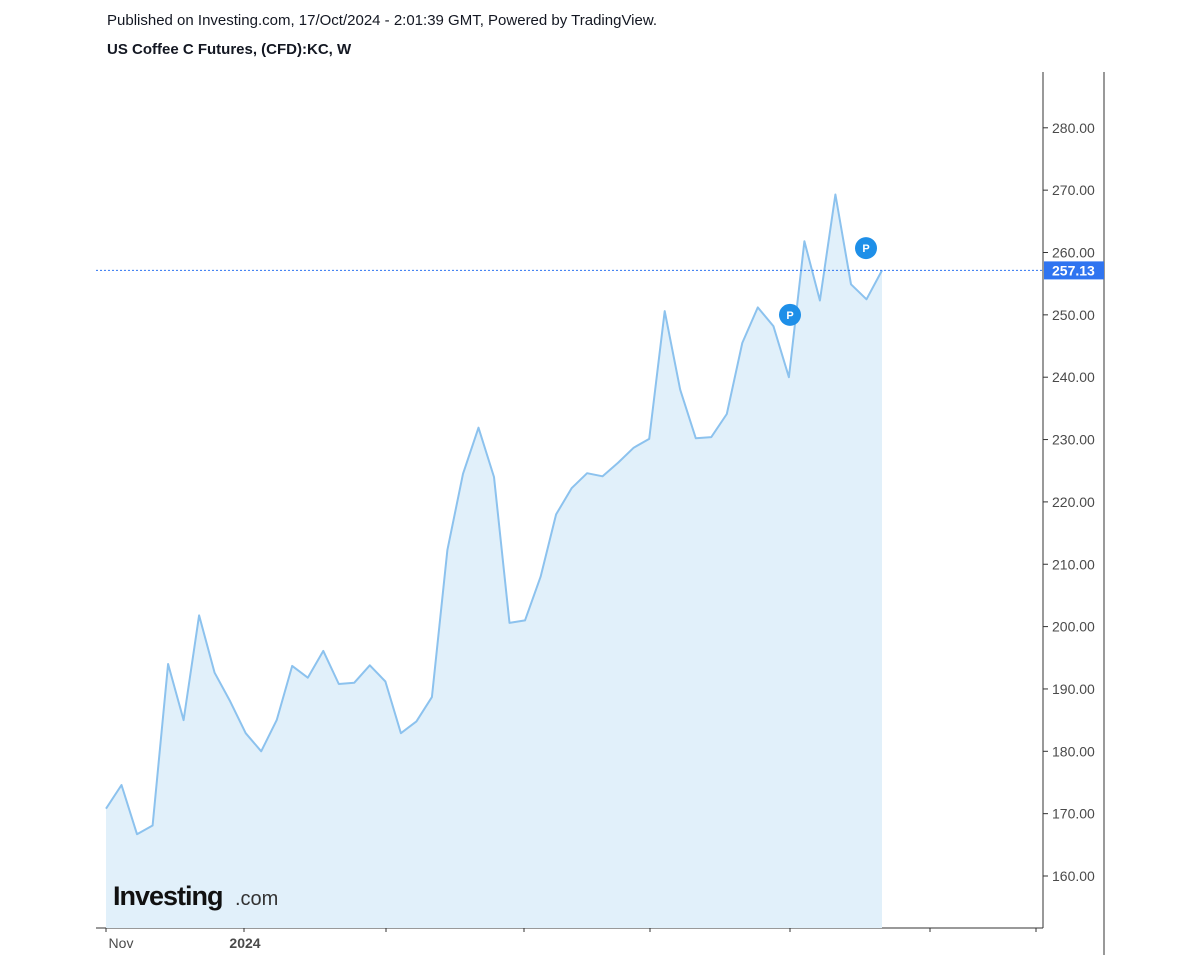 The width and height of the screenshot is (1200, 960). What do you see at coordinates (168, 896) in the screenshot?
I see `logo-text: Investing` at bounding box center [168, 896].